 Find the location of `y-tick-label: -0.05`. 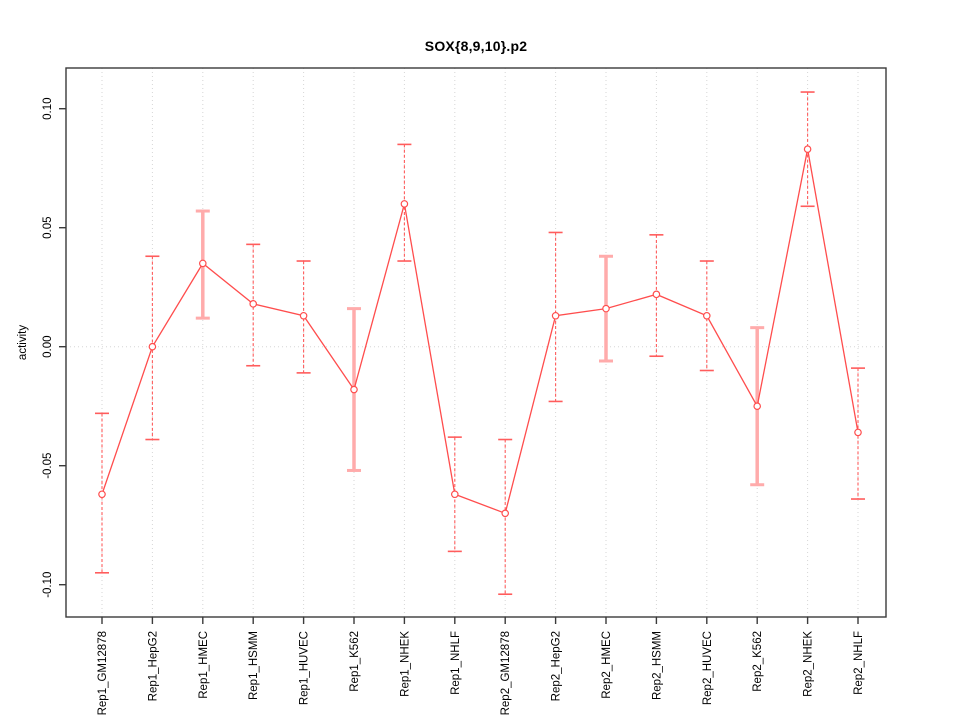

y-tick-label: -0.05 is located at coordinates (48, 466).